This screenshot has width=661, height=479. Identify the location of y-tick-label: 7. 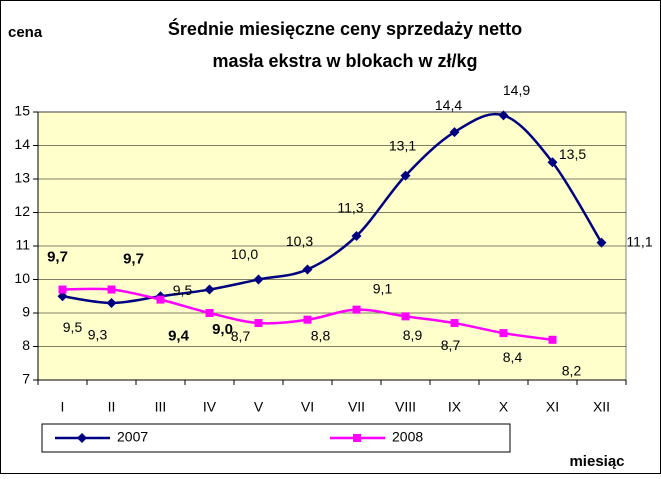
(26, 379).